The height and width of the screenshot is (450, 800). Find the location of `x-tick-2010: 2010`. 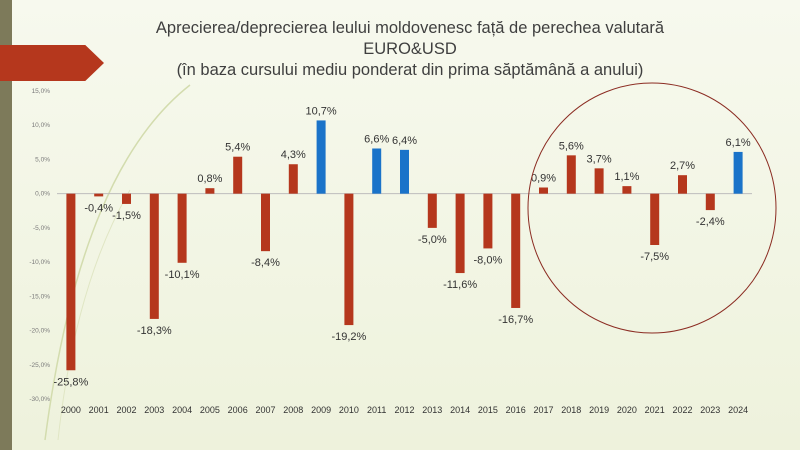

x-tick-2010: 2010 is located at coordinates (349, 410).